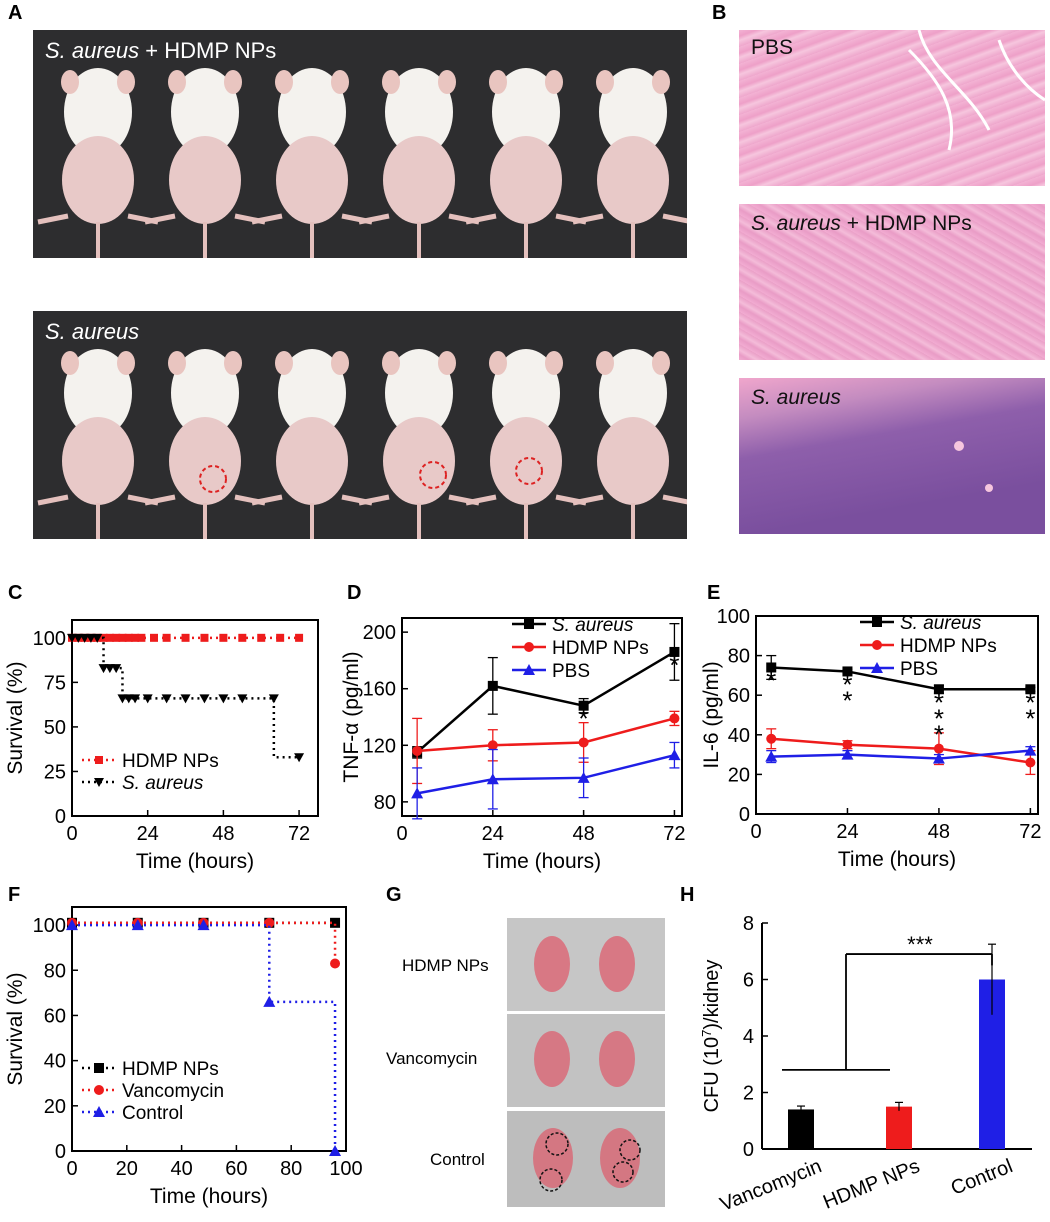 This screenshot has width=1050, height=1222. What do you see at coordinates (360, 425) in the screenshot?
I see `mice-photo-infected: S. aureus` at bounding box center [360, 425].